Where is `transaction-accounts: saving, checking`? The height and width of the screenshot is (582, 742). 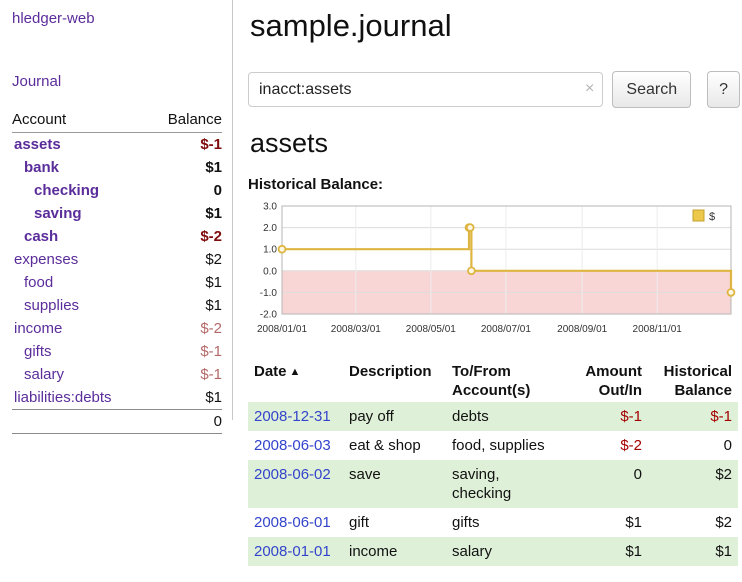 transaction-accounts: saving, checking is located at coordinates (482, 484).